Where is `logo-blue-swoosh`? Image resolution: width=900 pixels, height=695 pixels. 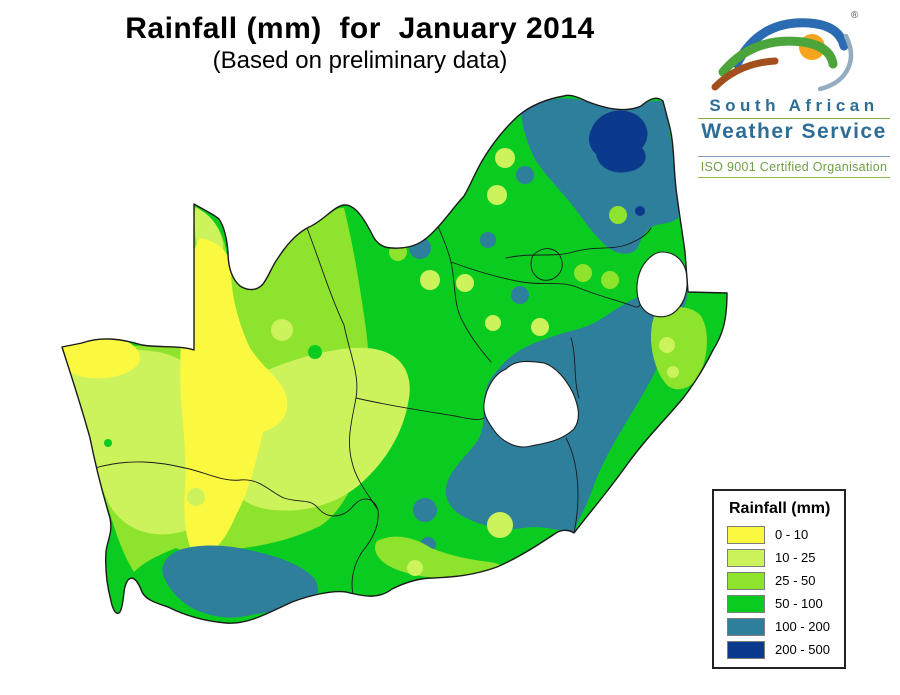 logo-blue-swoosh is located at coordinates (790, 43).